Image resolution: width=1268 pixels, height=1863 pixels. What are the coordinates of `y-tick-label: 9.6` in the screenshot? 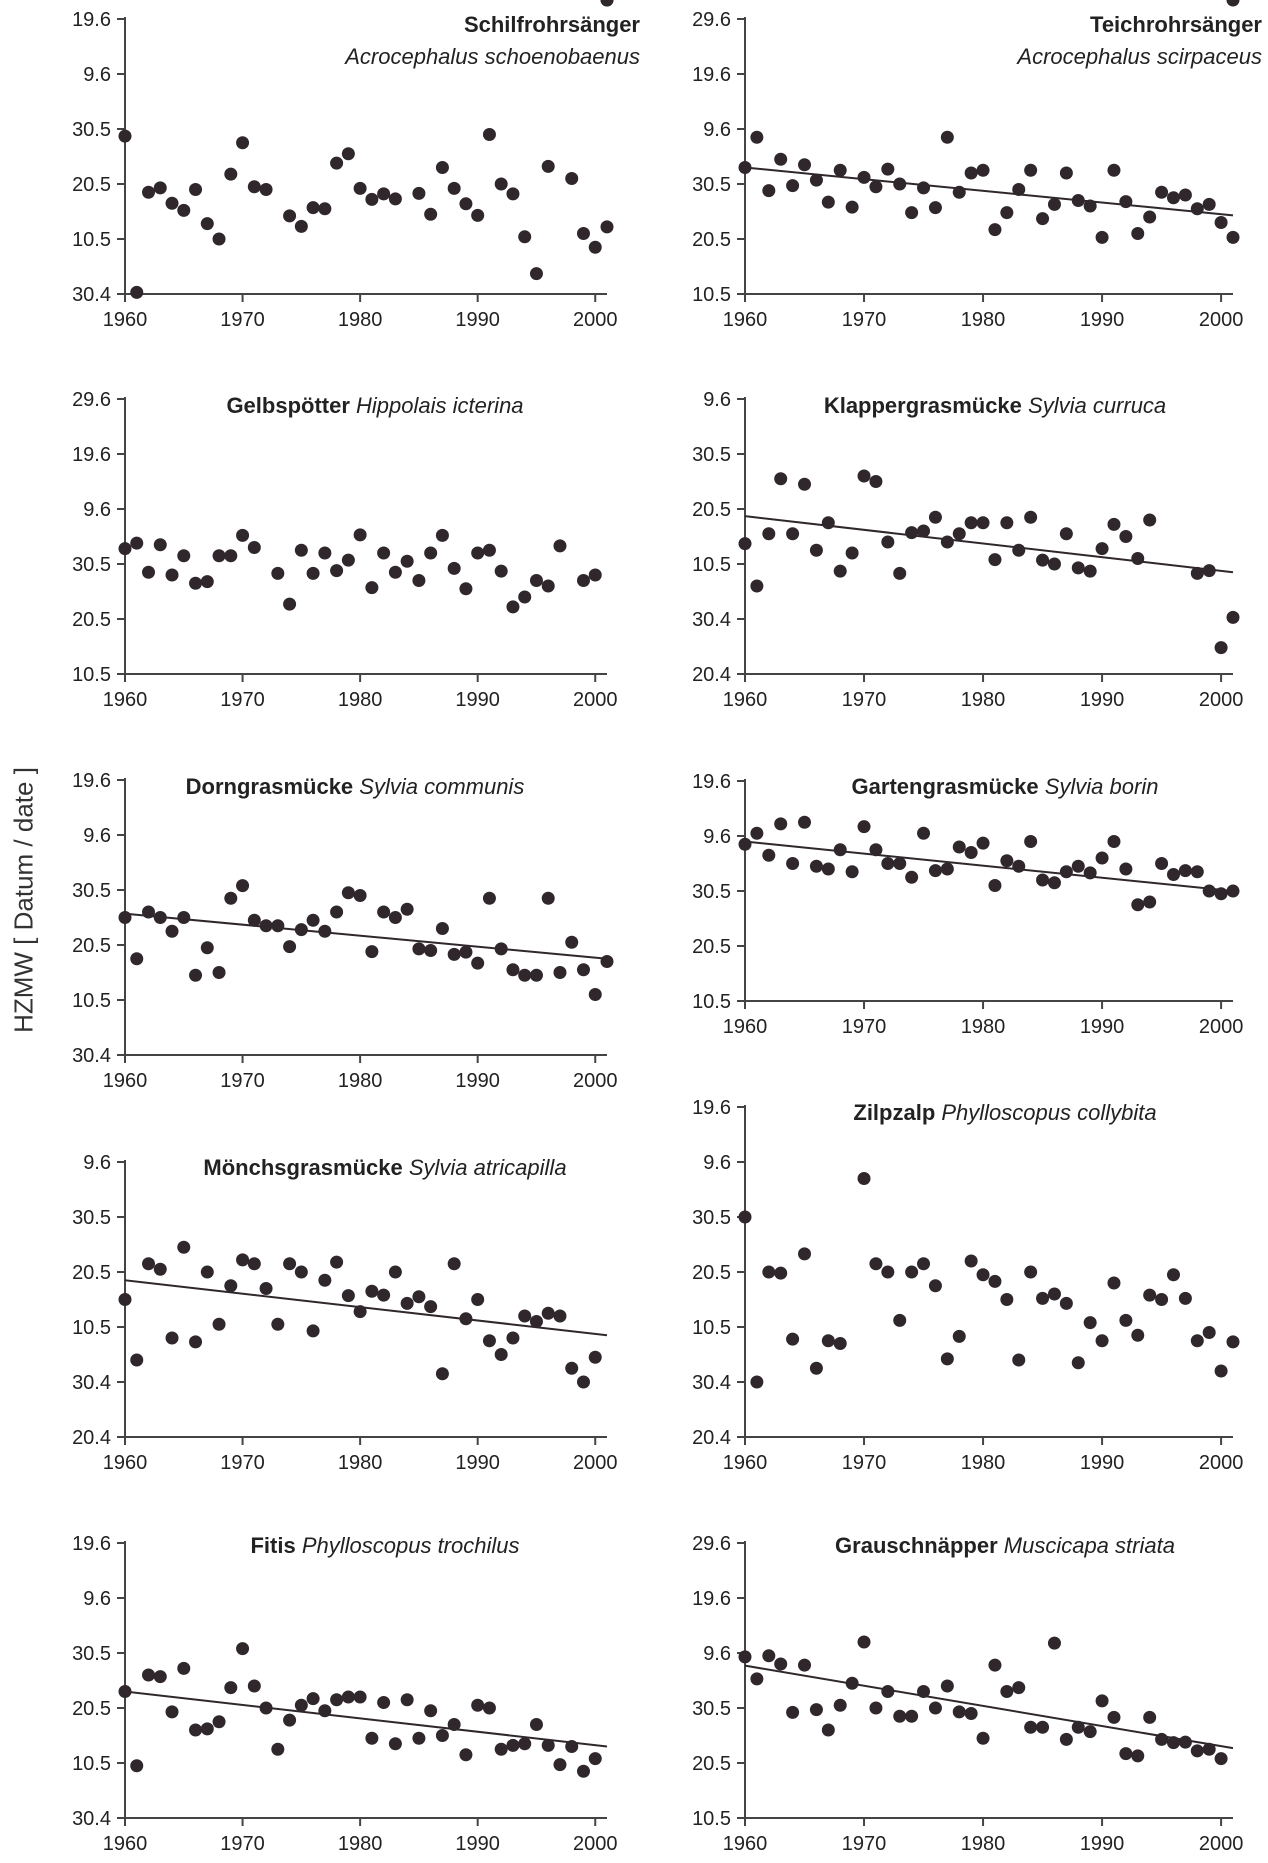 It's located at (97, 1599).